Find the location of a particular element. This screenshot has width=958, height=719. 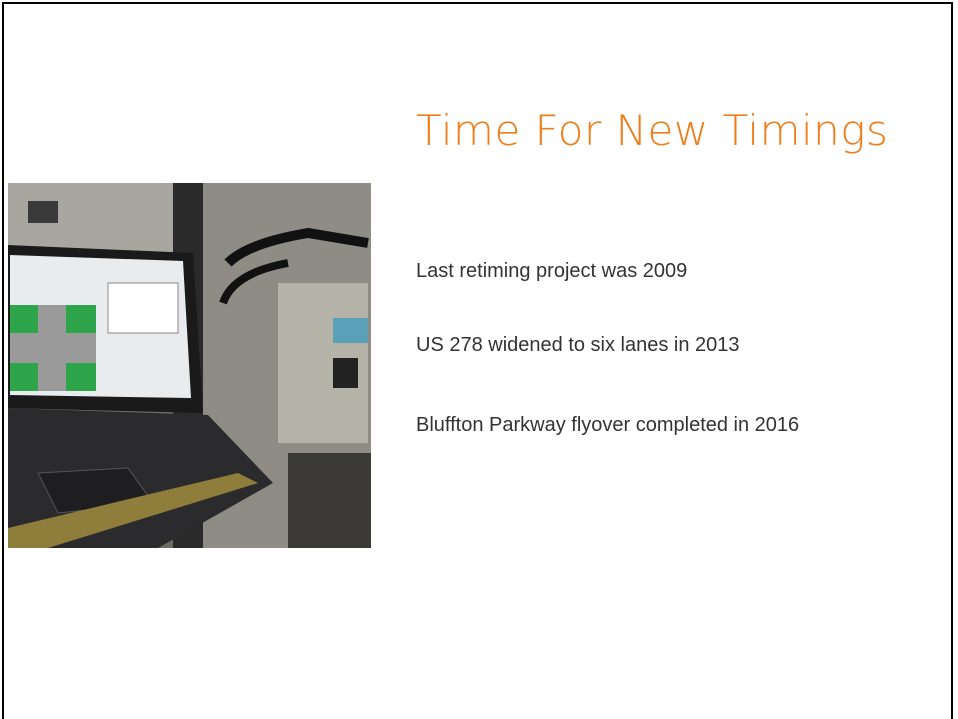

keypad is located at coordinates (345, 373).